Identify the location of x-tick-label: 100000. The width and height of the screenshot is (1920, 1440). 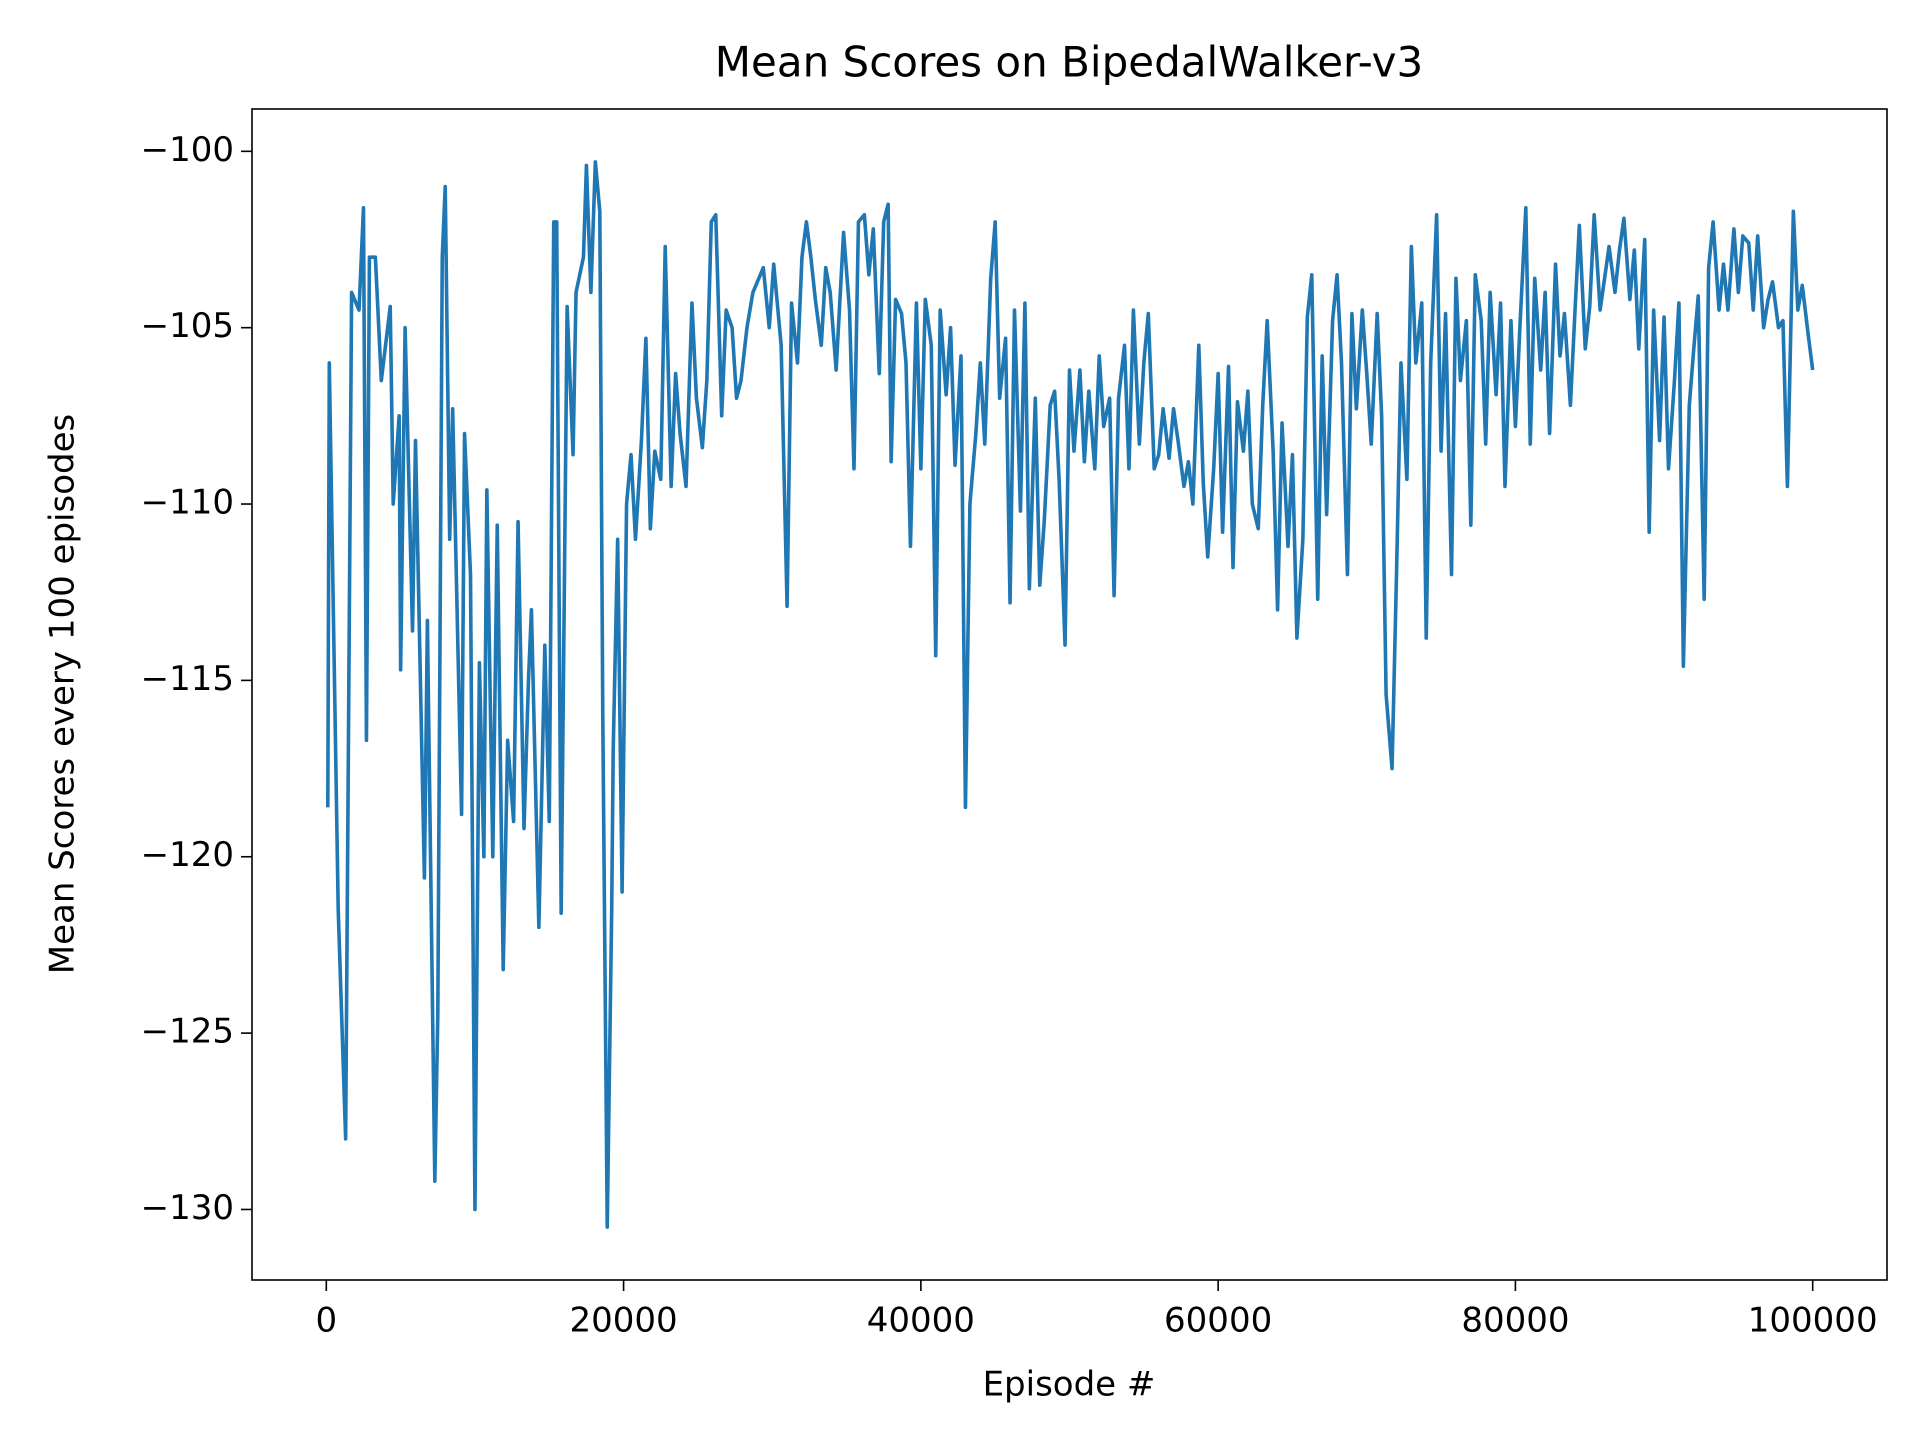
(1813, 1321).